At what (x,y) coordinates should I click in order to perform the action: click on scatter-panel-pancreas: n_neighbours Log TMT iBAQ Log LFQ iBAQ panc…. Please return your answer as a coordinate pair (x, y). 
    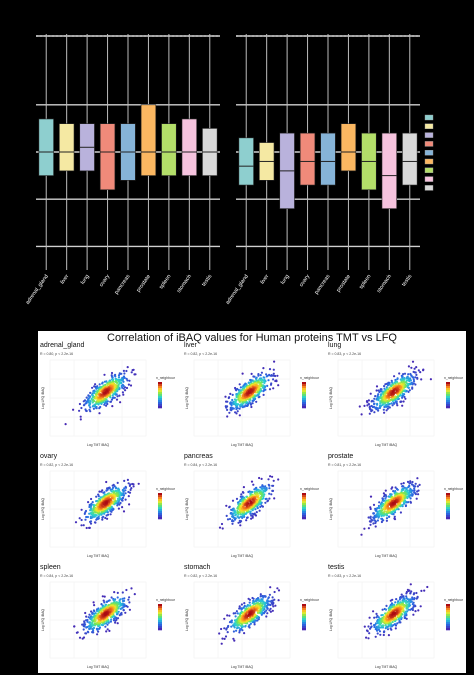
    Looking at the image, I should click on (251, 508).